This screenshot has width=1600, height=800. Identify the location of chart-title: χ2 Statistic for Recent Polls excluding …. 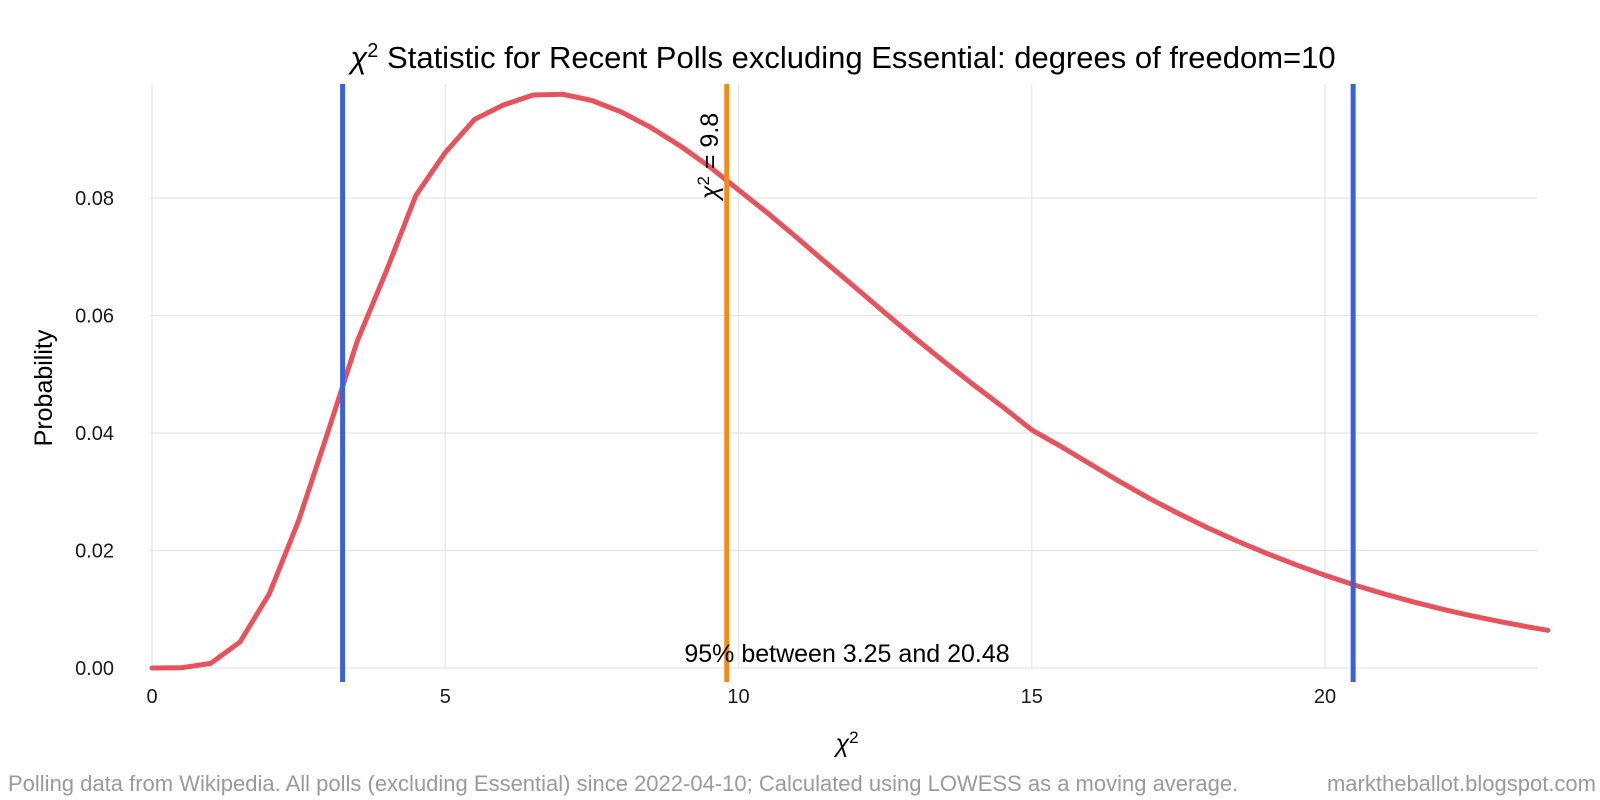
(841, 57).